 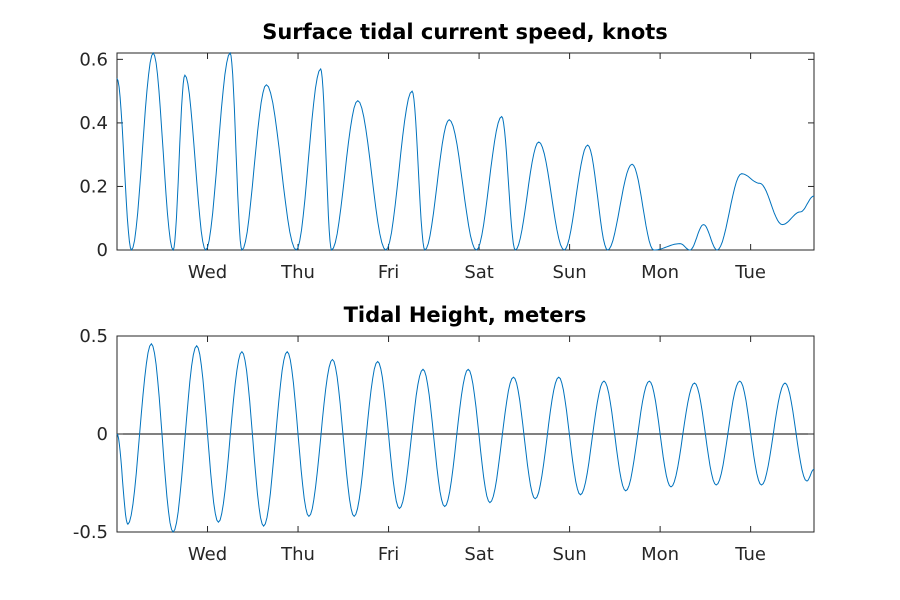 What do you see at coordinates (207, 272) in the screenshot?
I see `current-speed-xtick-label: Wed` at bounding box center [207, 272].